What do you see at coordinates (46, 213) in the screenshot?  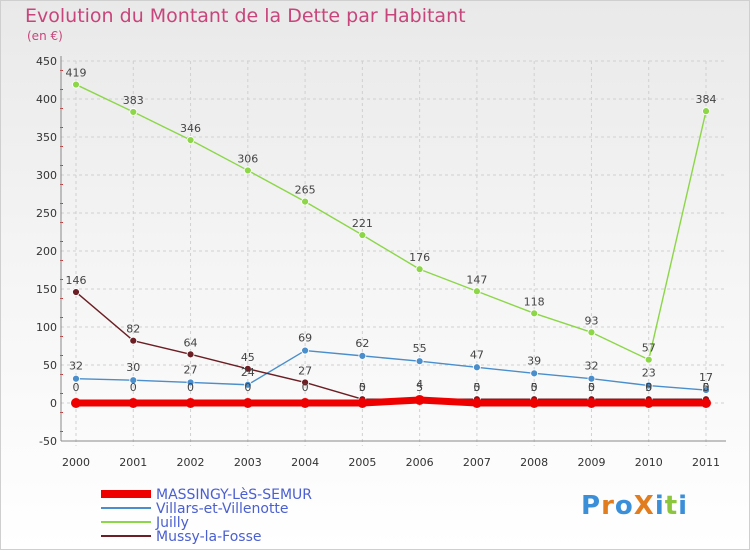 I see `y-tick-label: 250` at bounding box center [46, 213].